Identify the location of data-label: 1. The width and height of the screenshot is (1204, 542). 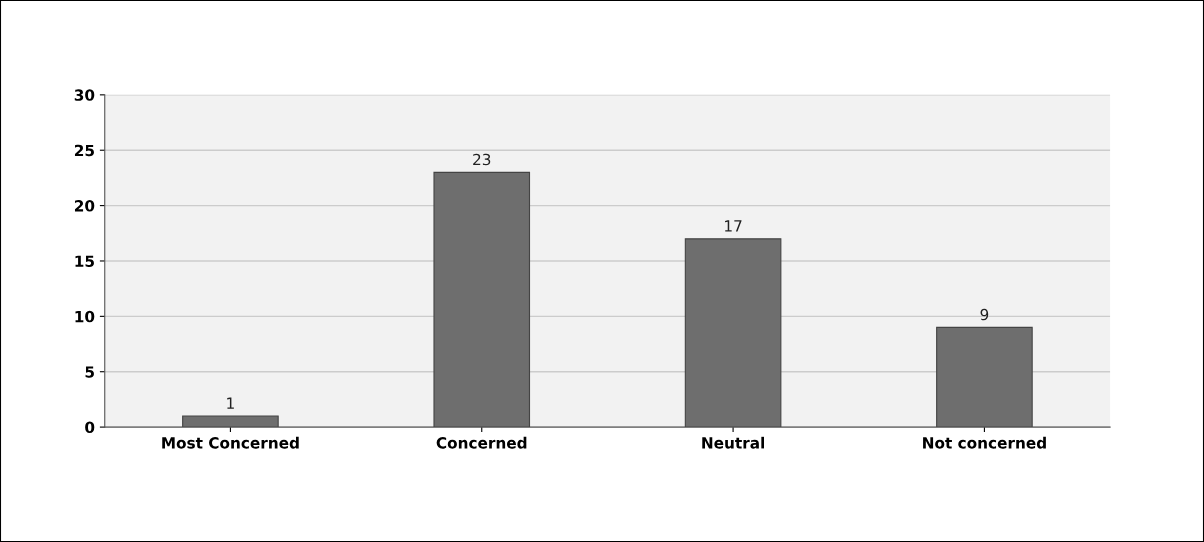
(230, 403).